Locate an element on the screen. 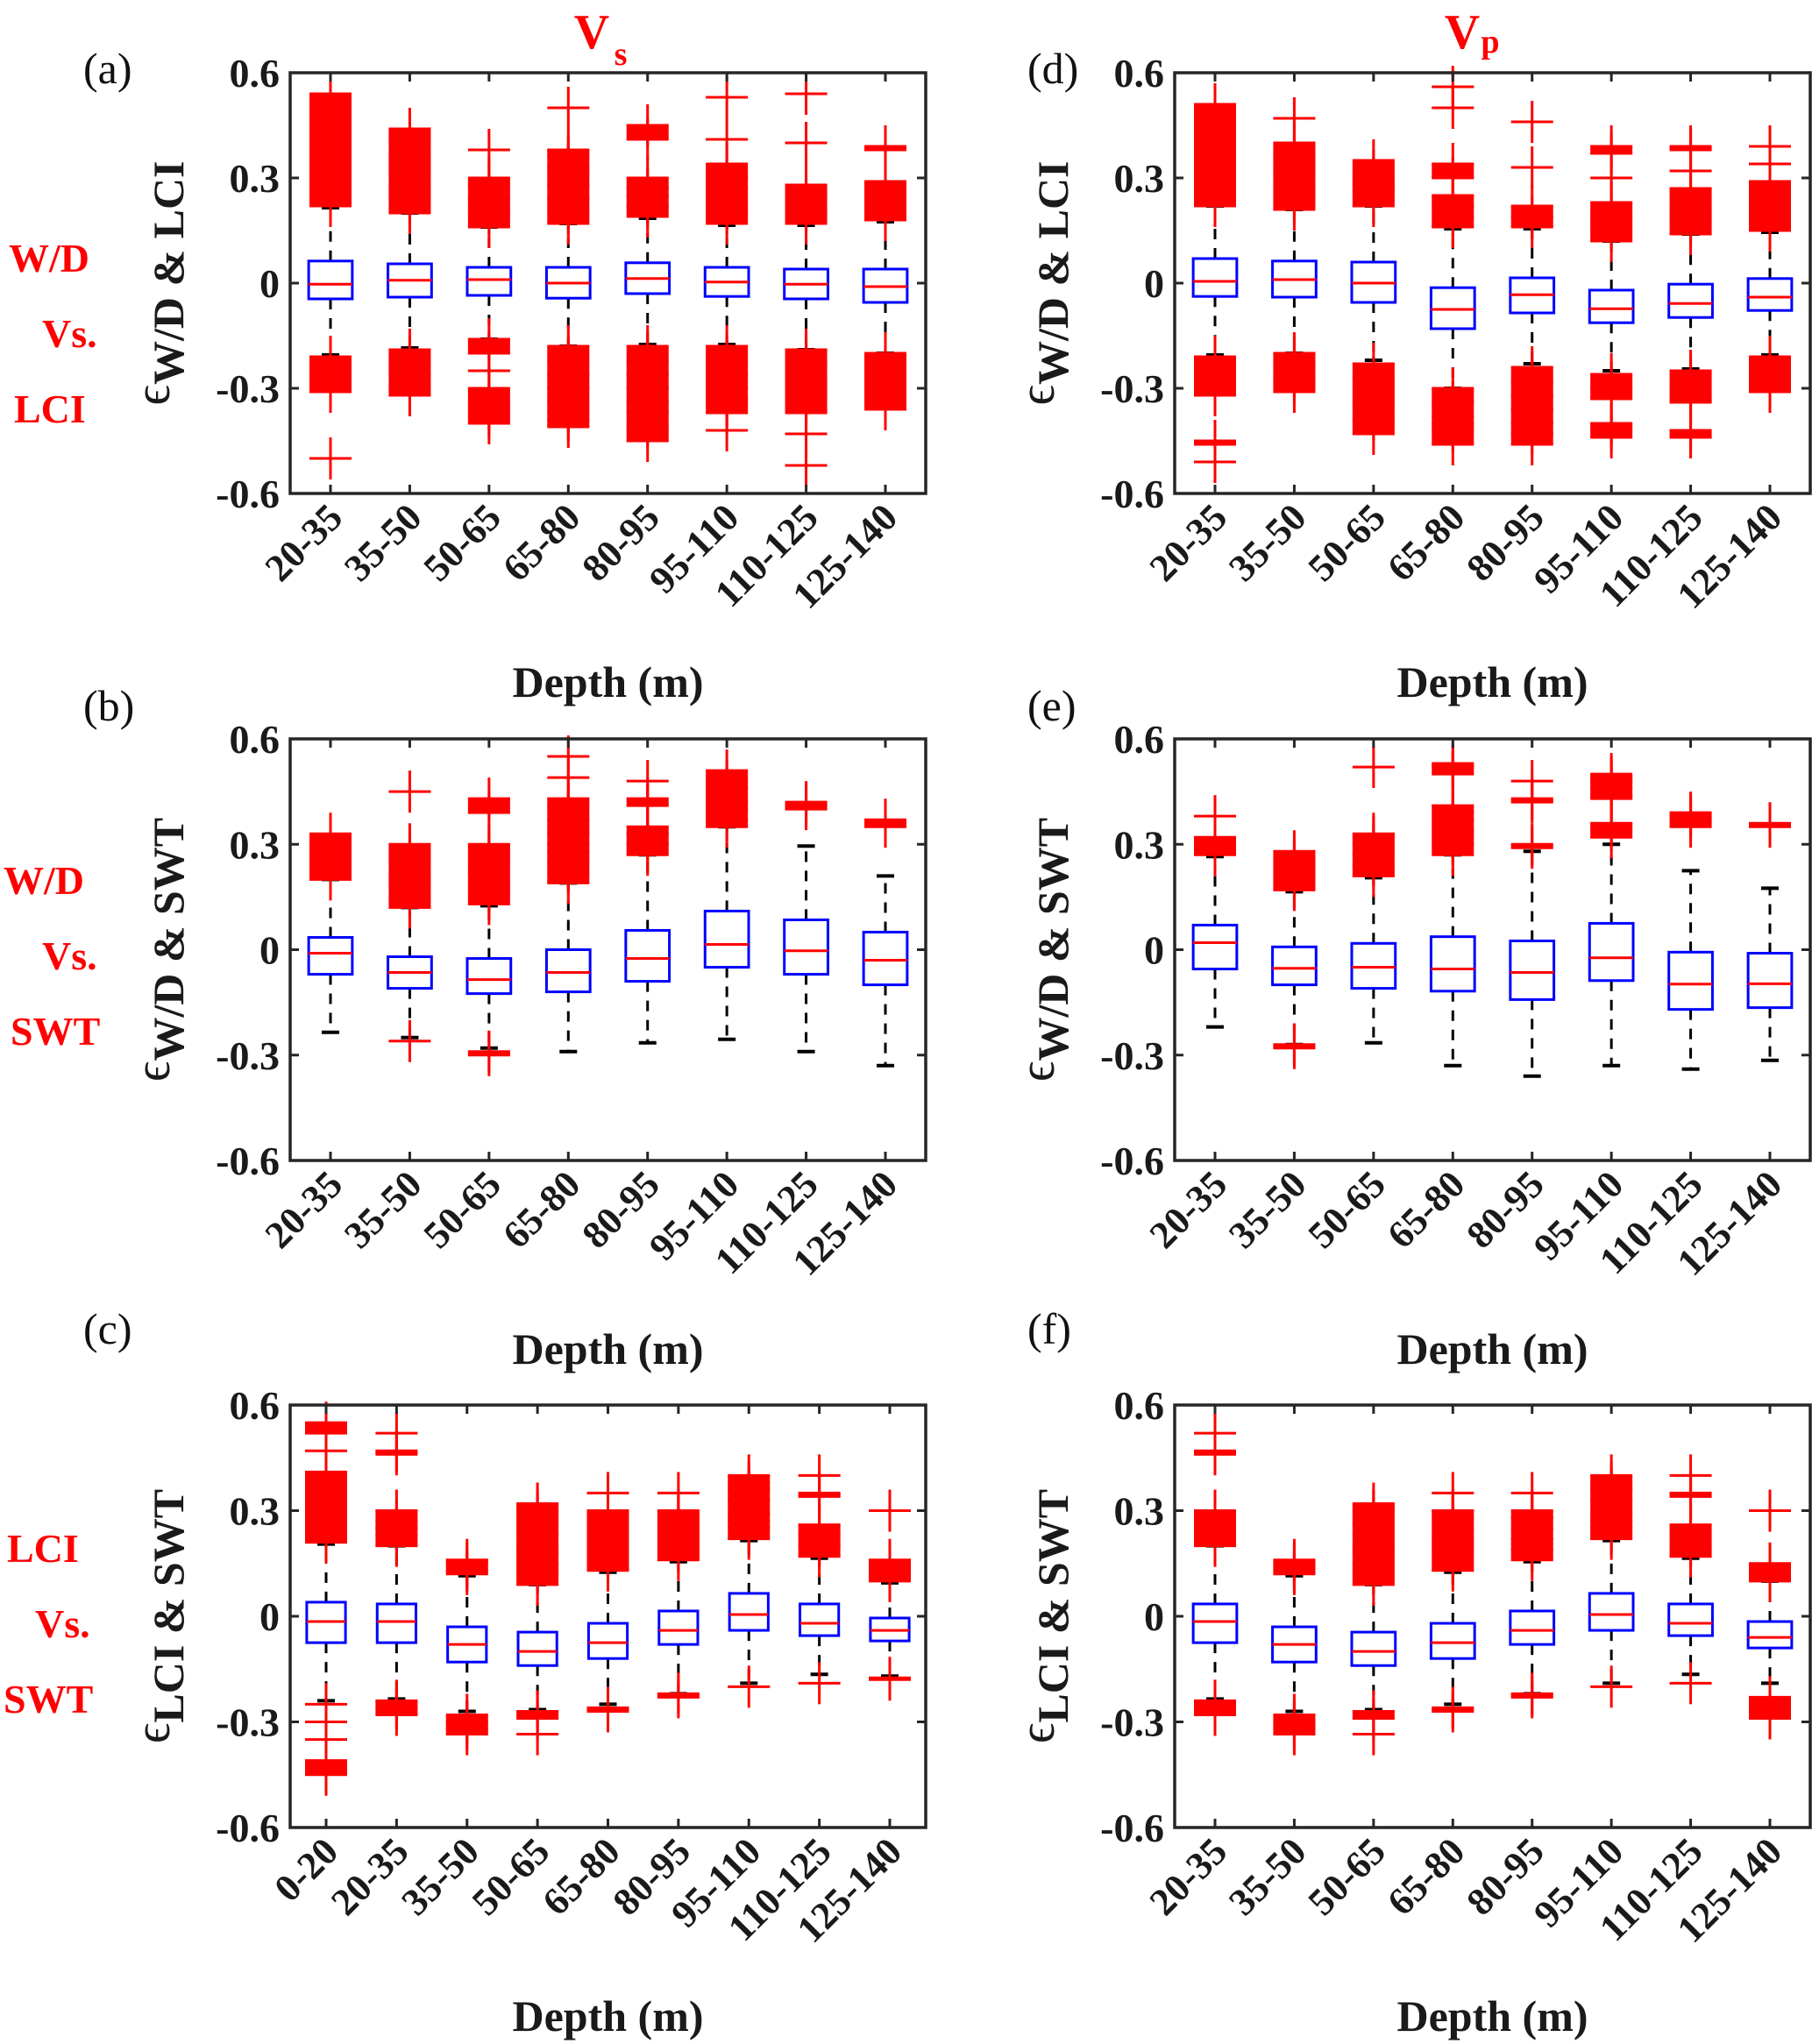 This screenshot has width=1812, height=2044. row-label-line: Vs. is located at coordinates (63, 1623).